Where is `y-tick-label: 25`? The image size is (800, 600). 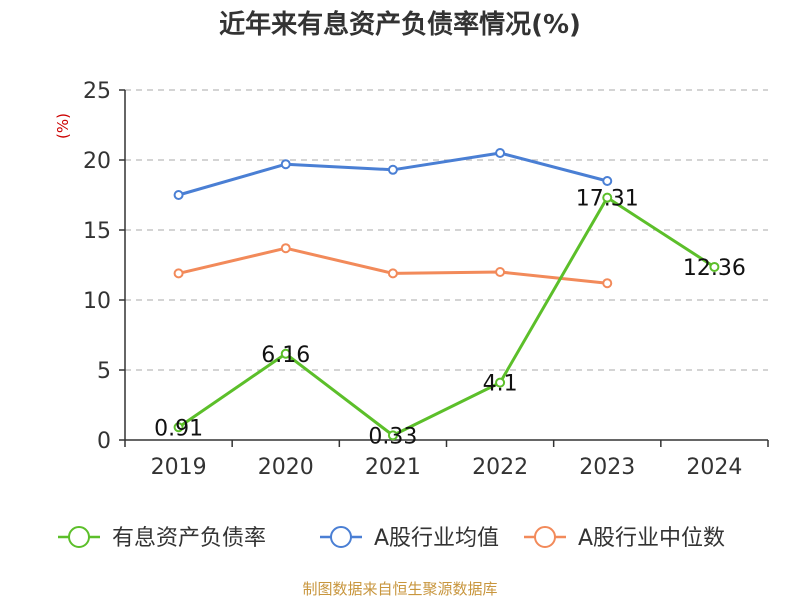
y-tick-label: 25 is located at coordinates (97, 91).